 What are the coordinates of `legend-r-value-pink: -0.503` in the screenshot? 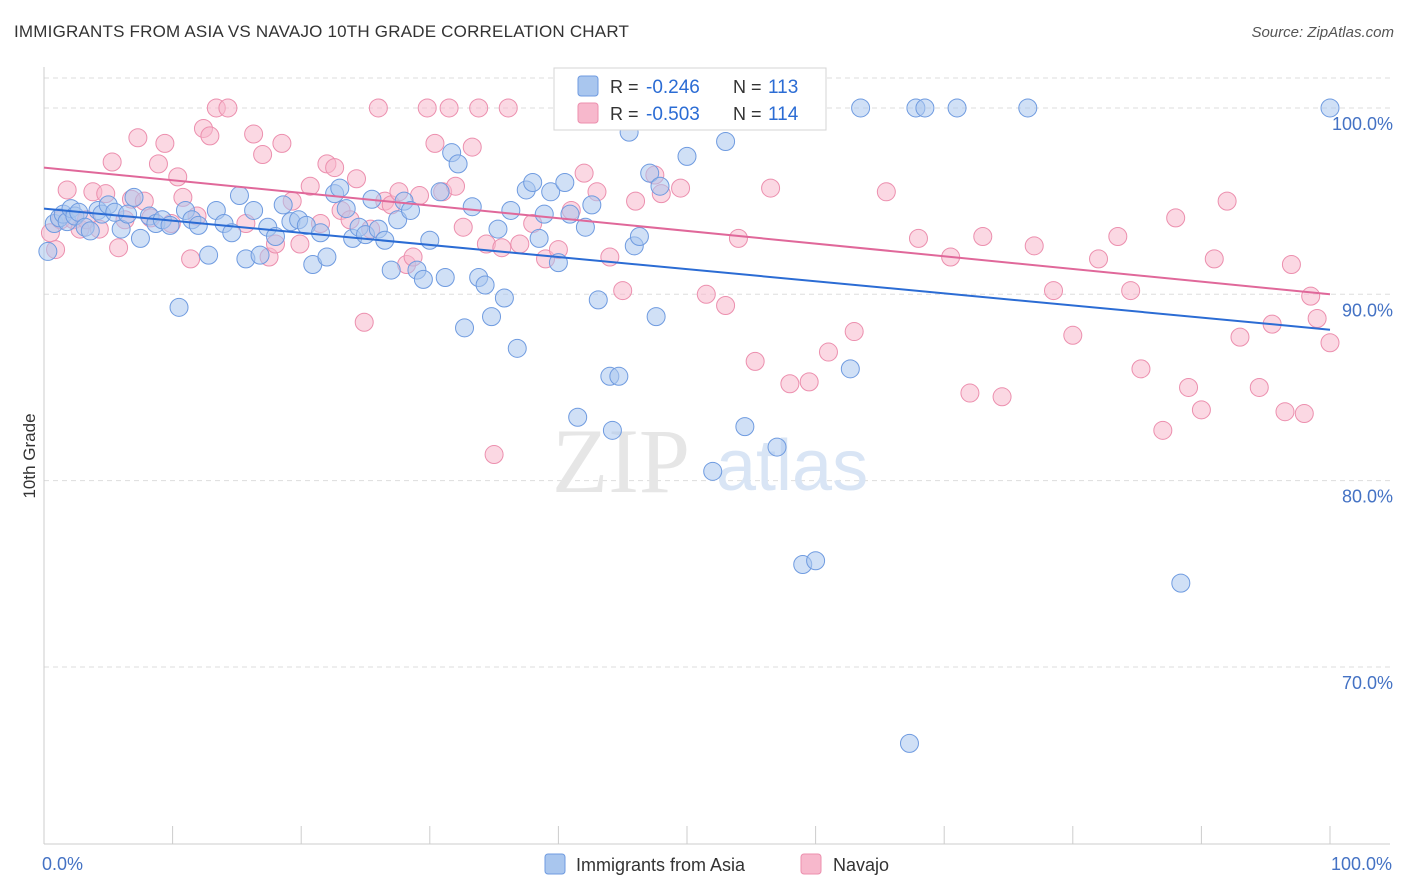 It's located at (673, 114).